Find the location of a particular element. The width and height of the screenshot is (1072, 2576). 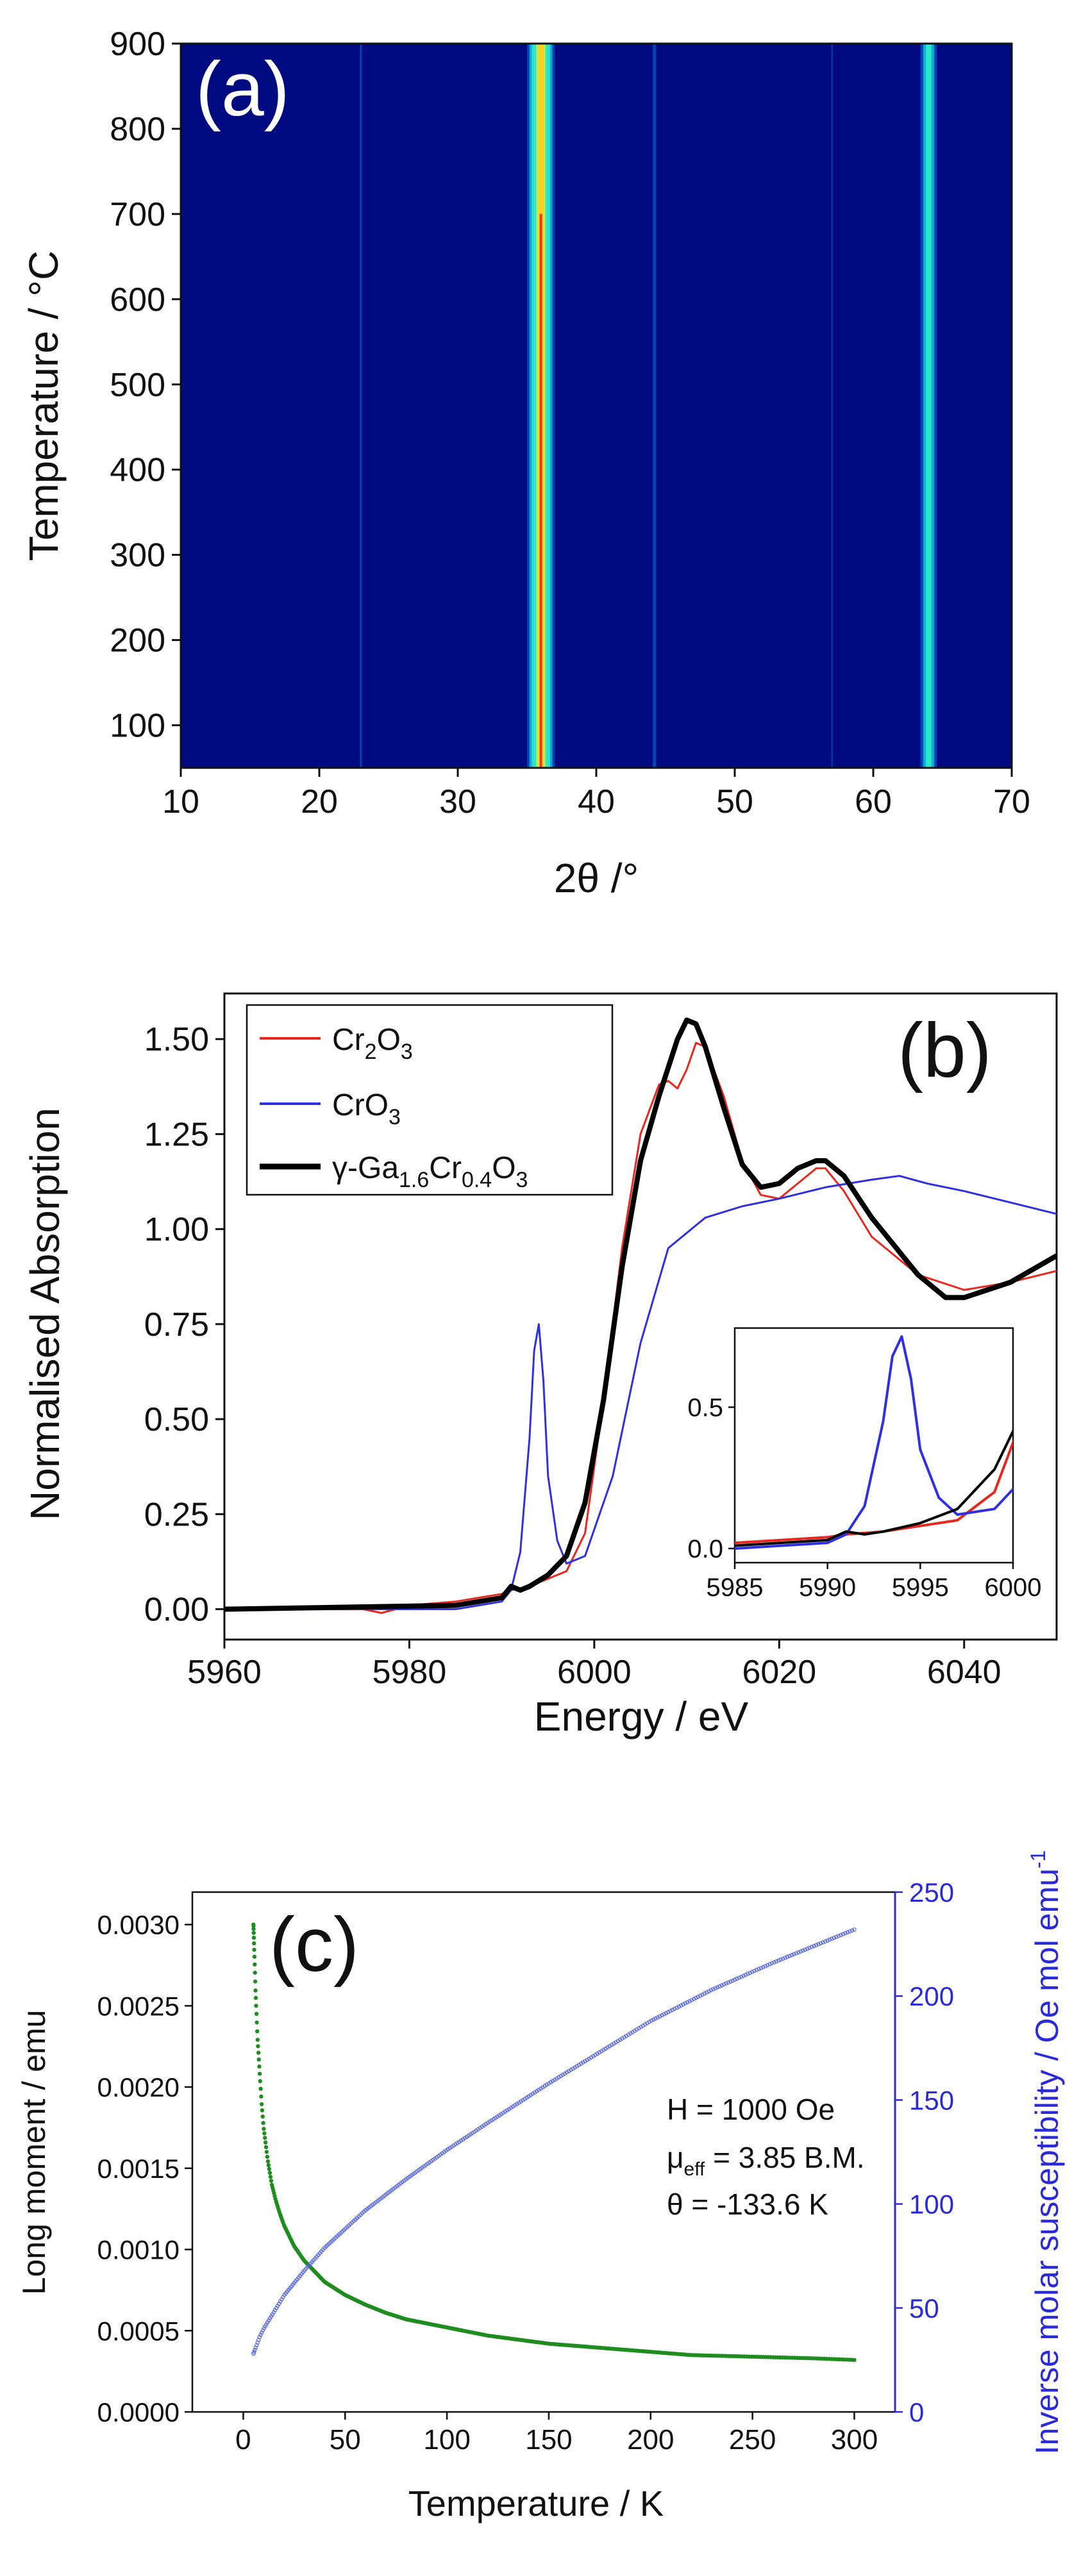

legend-b: Cr2O3 CrO3 γ-Ga1.6Cr0.4O3 is located at coordinates (430, 1100).